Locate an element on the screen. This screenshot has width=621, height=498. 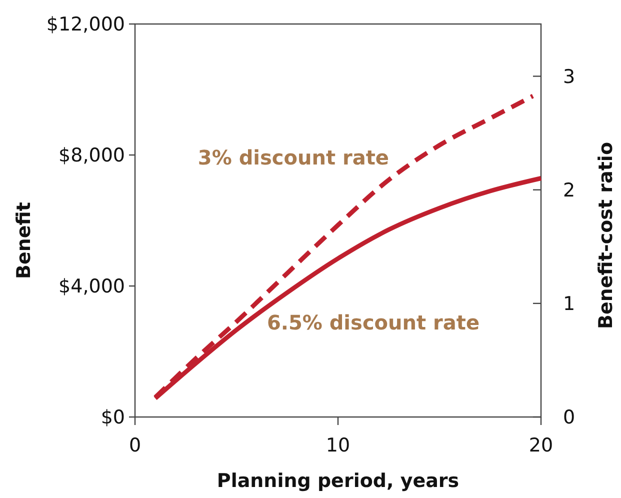
y-tick-label: $12,000 is located at coordinates (85, 25).